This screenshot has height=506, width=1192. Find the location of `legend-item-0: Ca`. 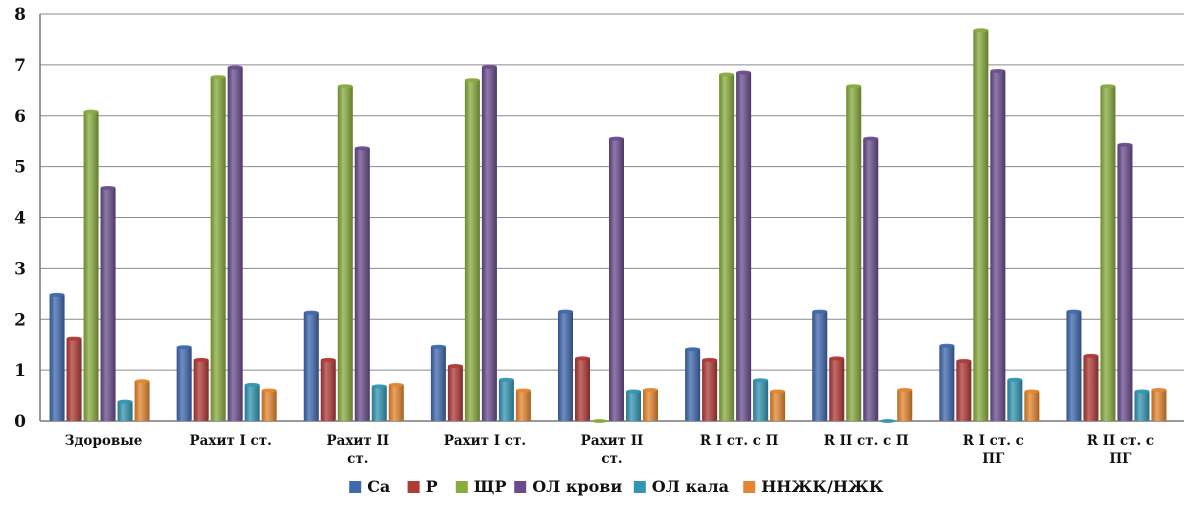

legend-item-0: Ca is located at coordinates (369, 486).